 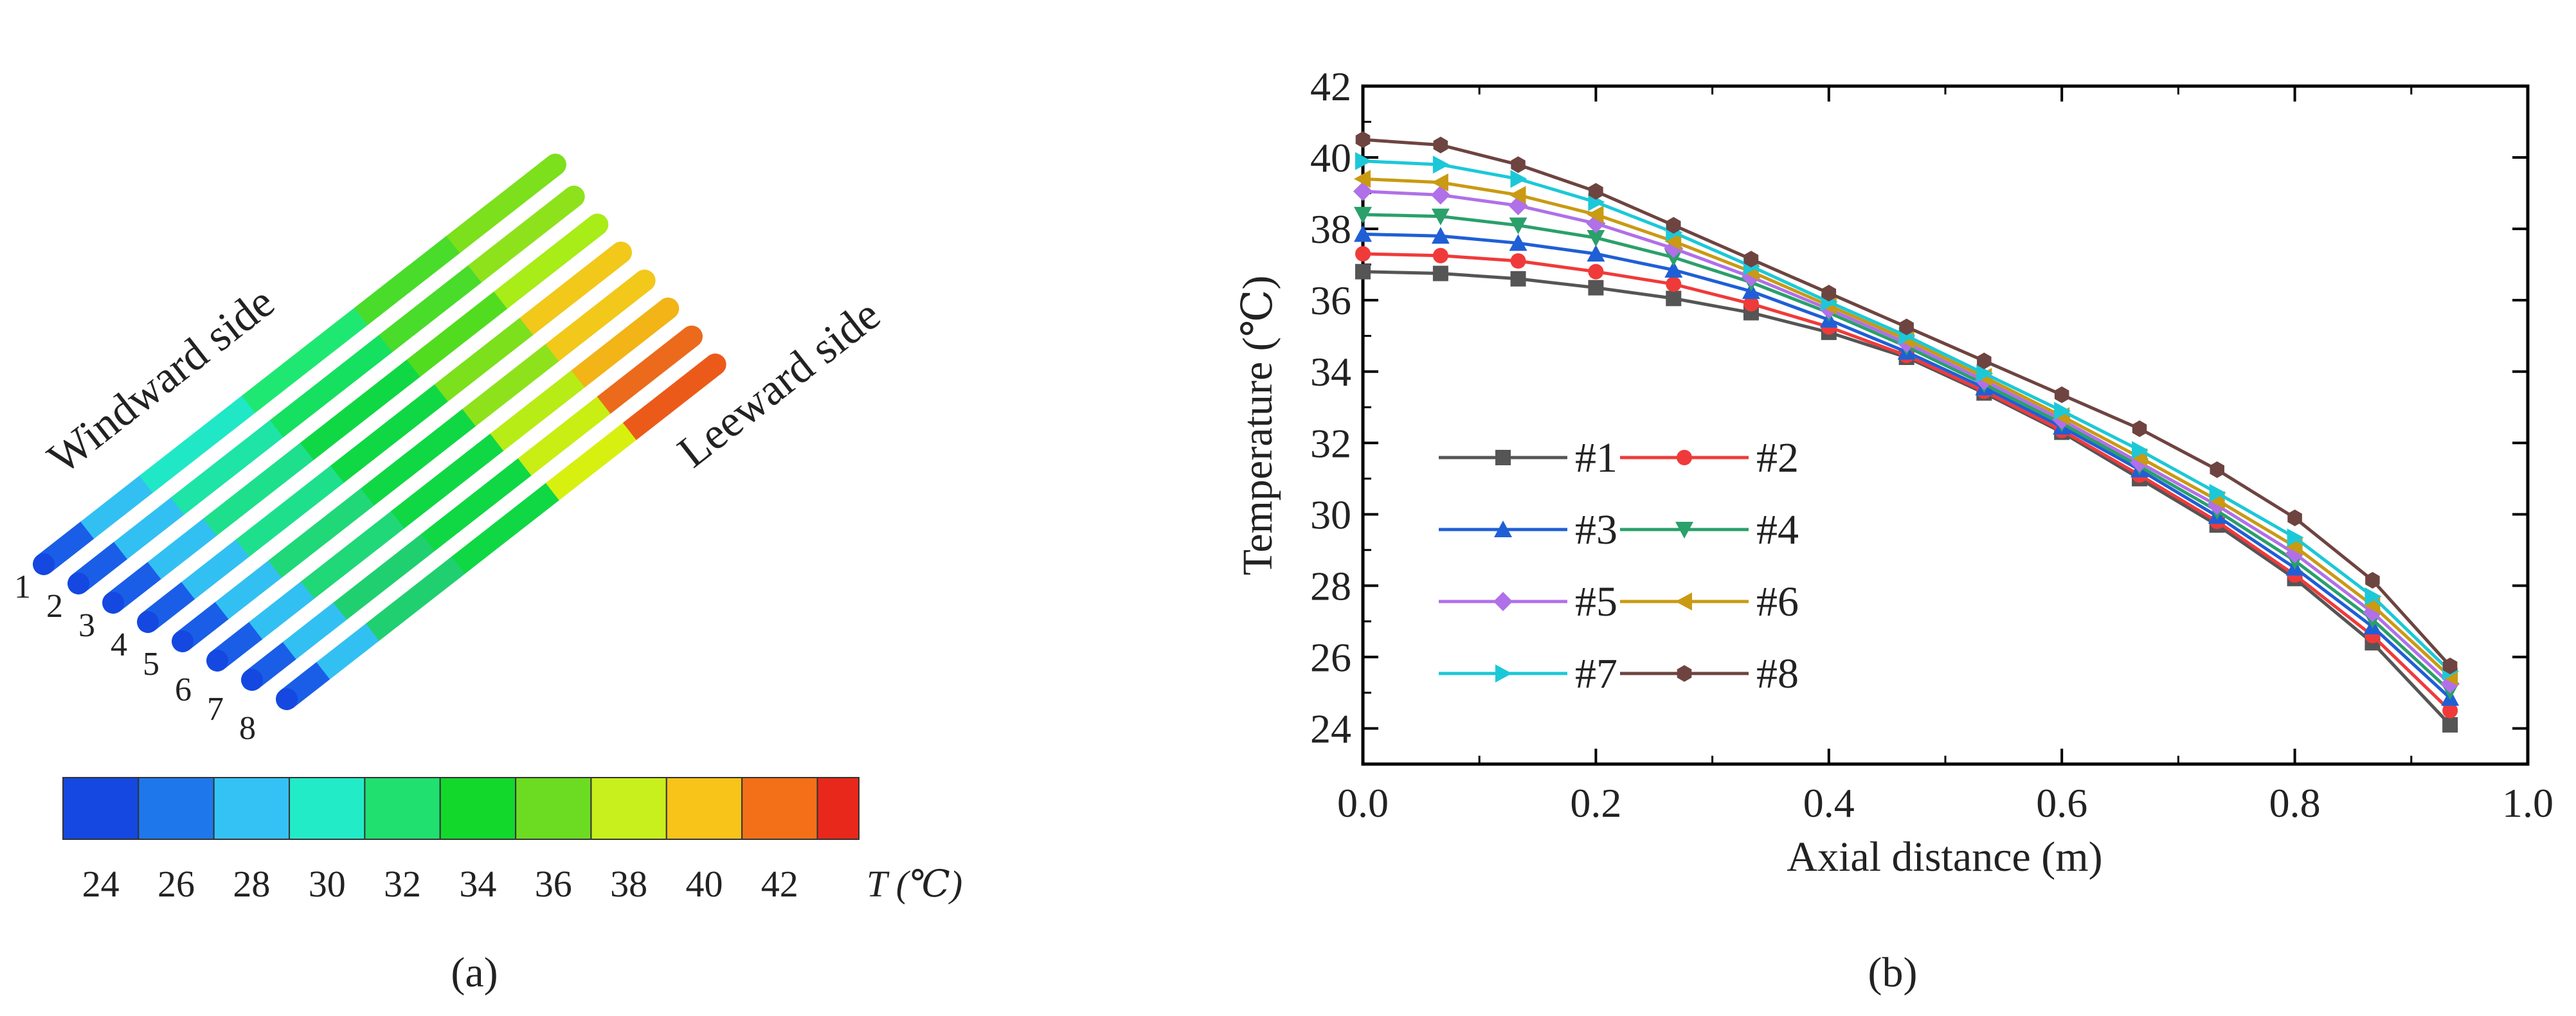 I want to click on y-tick-label: 30, so click(x=1330, y=514).